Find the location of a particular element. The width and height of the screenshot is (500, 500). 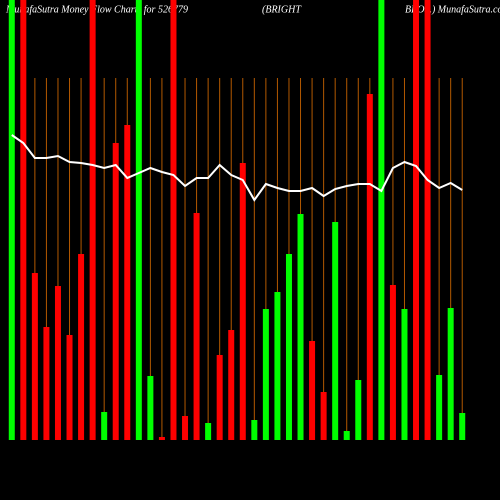

line is located at coordinates (237, 168).